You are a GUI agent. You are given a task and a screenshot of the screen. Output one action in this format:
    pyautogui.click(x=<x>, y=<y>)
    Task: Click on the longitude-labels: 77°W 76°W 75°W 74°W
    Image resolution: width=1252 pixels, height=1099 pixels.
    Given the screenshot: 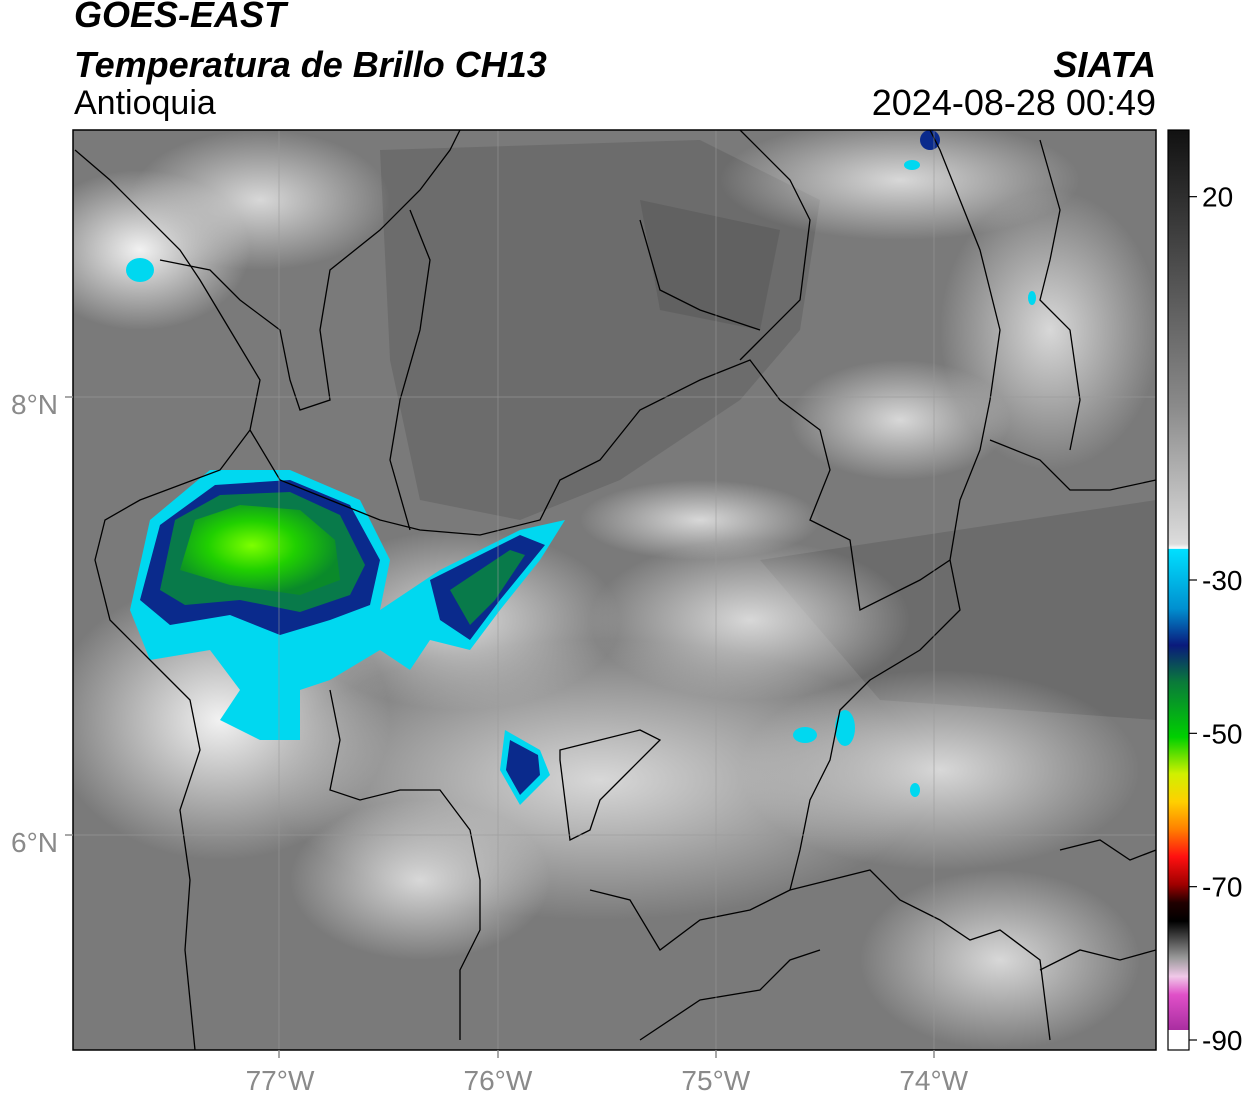 What is the action you would take?
    pyautogui.click(x=607, y=1080)
    